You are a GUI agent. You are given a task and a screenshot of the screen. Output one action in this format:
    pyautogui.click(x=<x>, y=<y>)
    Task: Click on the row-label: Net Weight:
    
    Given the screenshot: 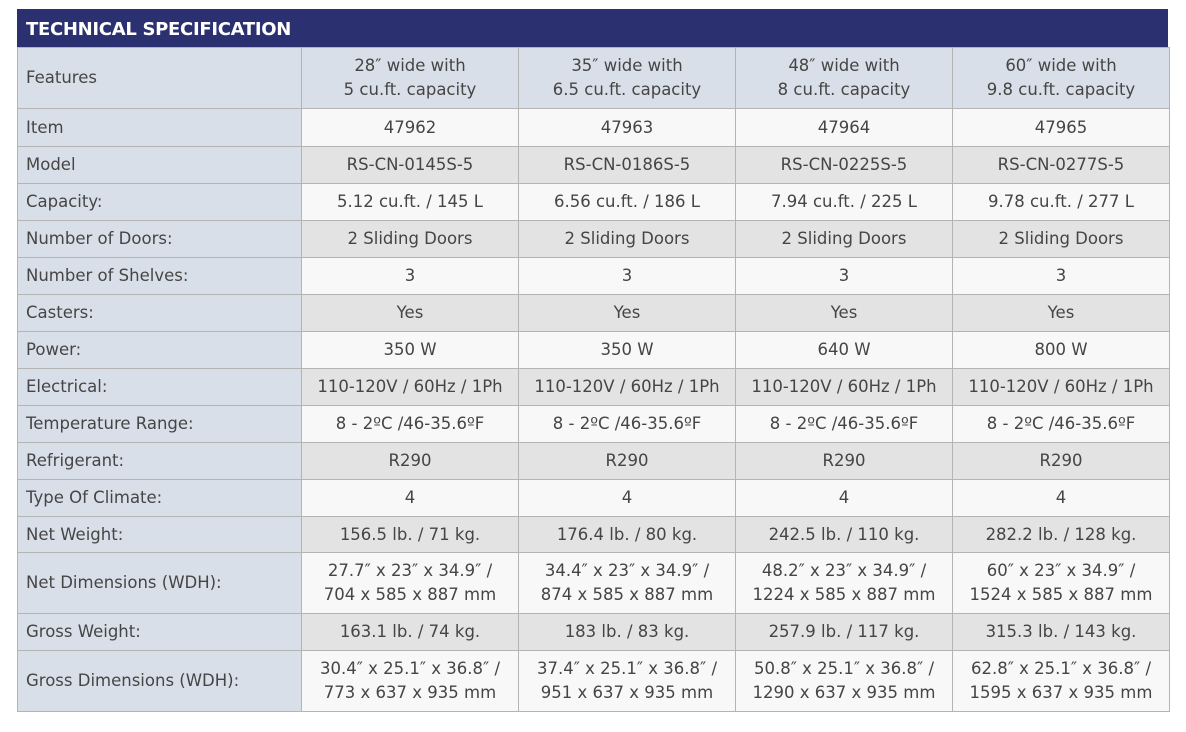 What is the action you would take?
    pyautogui.click(x=159, y=534)
    